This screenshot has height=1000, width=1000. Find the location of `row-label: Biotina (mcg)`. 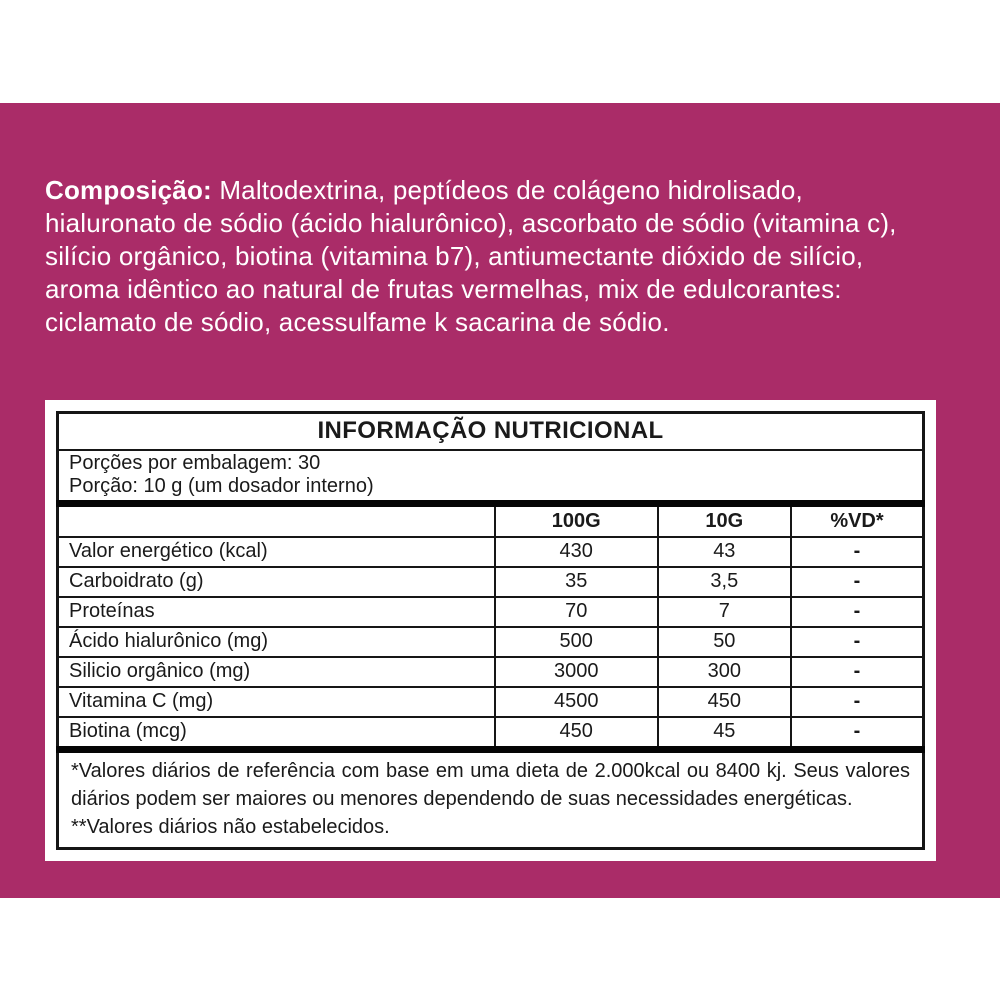

row-label: Biotina (mcg) is located at coordinates (276, 734).